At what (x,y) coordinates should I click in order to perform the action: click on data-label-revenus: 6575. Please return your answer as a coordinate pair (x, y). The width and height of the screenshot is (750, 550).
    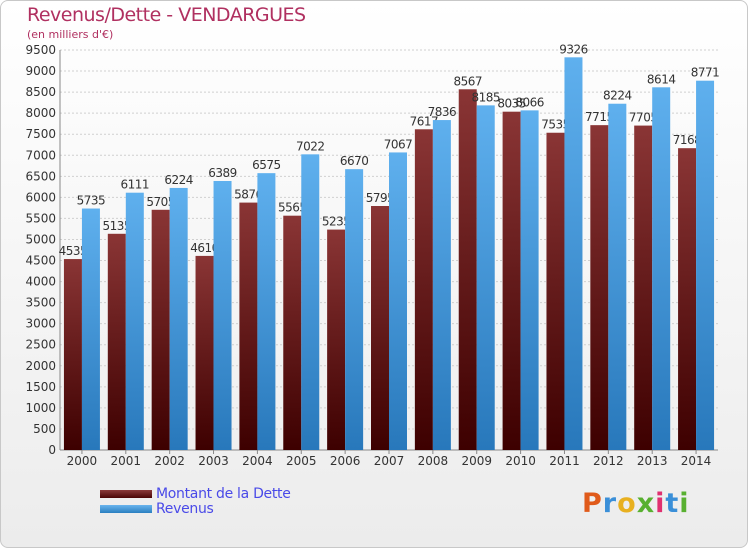
    Looking at the image, I should click on (266, 165).